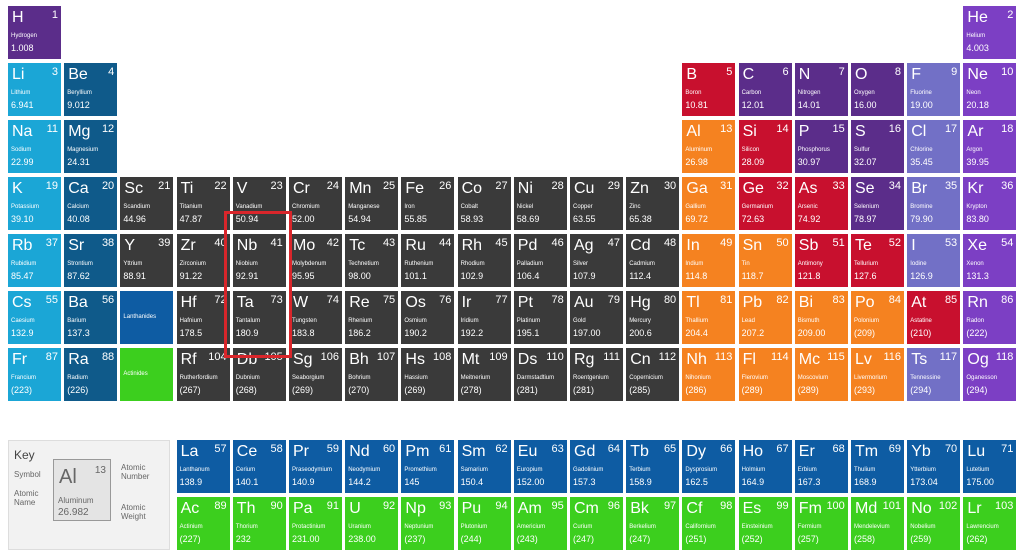 Image resolution: width=1024 pixels, height=559 pixels. What do you see at coordinates (259, 203) in the screenshot?
I see `element-cell: V 23 Vanadium 50.94` at bounding box center [259, 203].